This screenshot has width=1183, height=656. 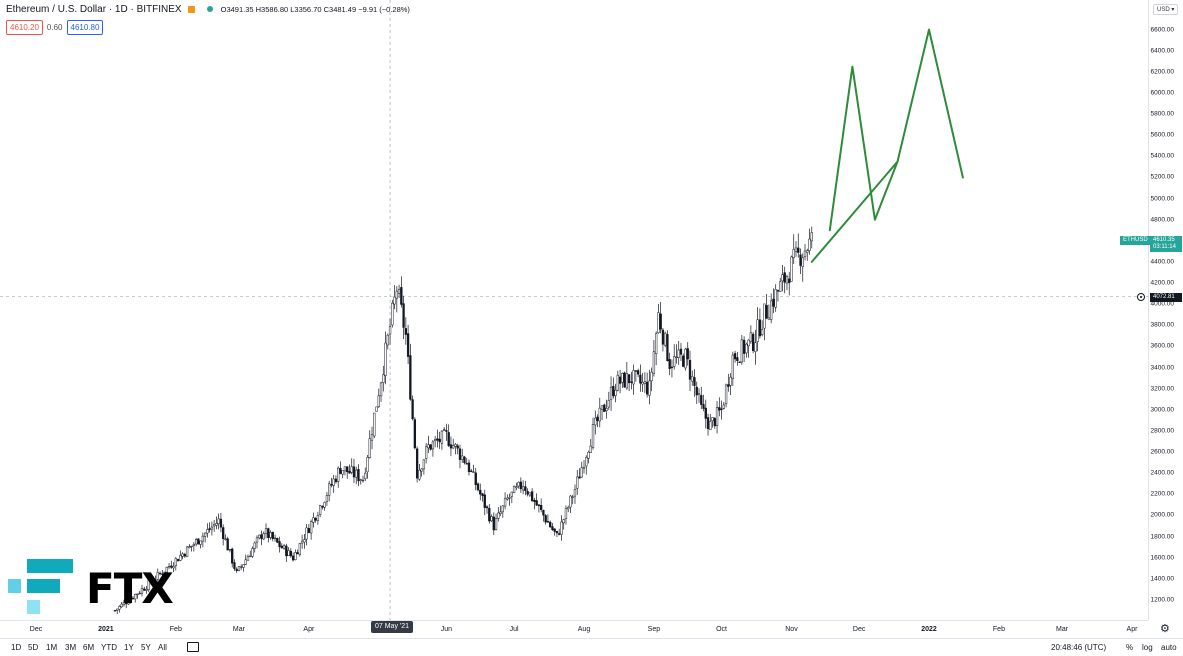 What do you see at coordinates (106, 629) in the screenshot?
I see `time-axis-tick: 2021` at bounding box center [106, 629].